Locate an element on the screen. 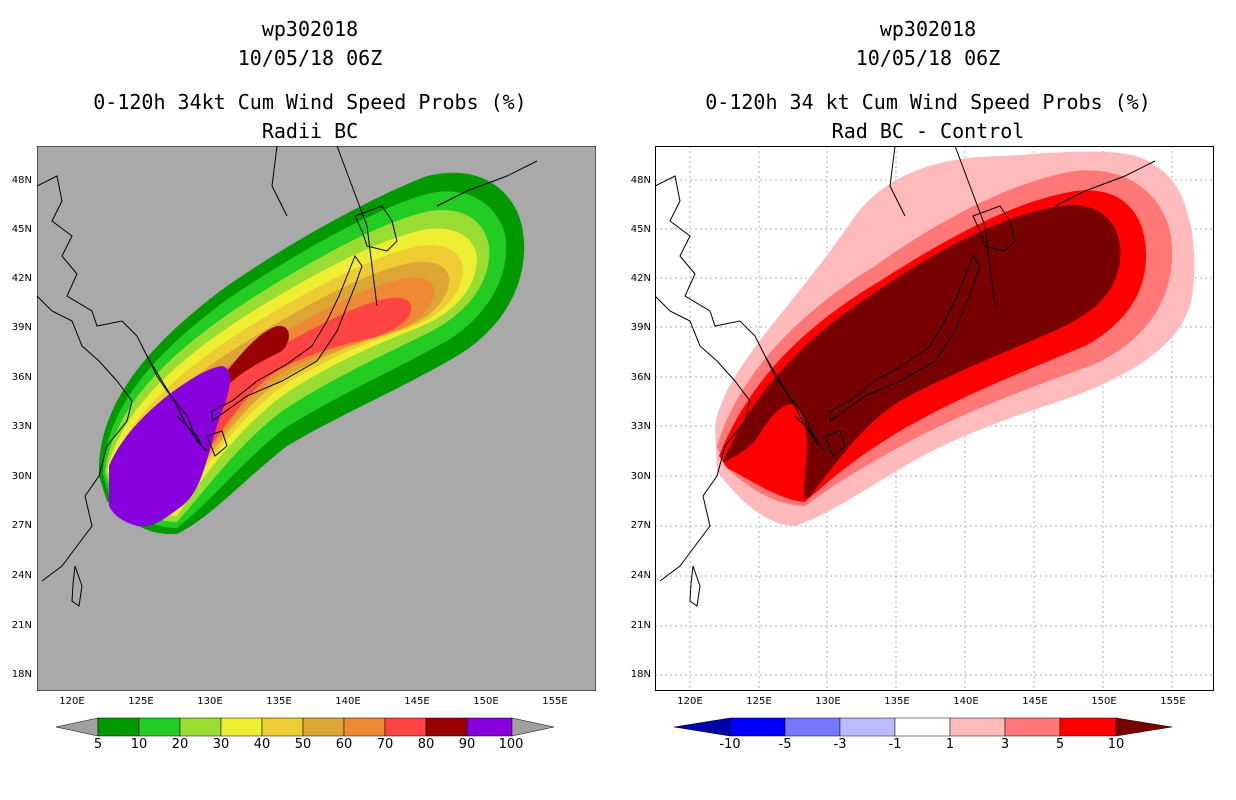 The height and width of the screenshot is (800, 1236). right-colorbar-label: 5 is located at coordinates (1060, 744).